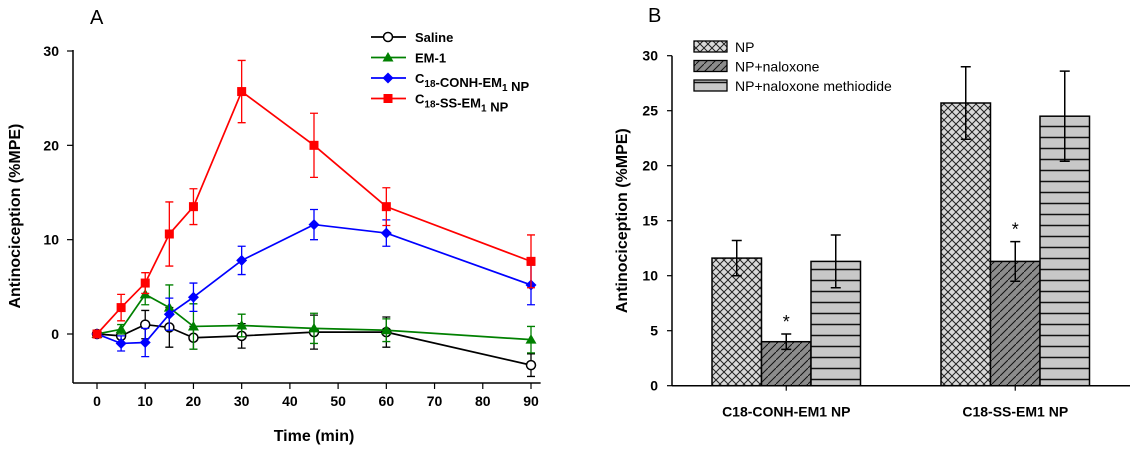  What do you see at coordinates (338, 401) in the screenshot?
I see `x-tick-label: 50` at bounding box center [338, 401].